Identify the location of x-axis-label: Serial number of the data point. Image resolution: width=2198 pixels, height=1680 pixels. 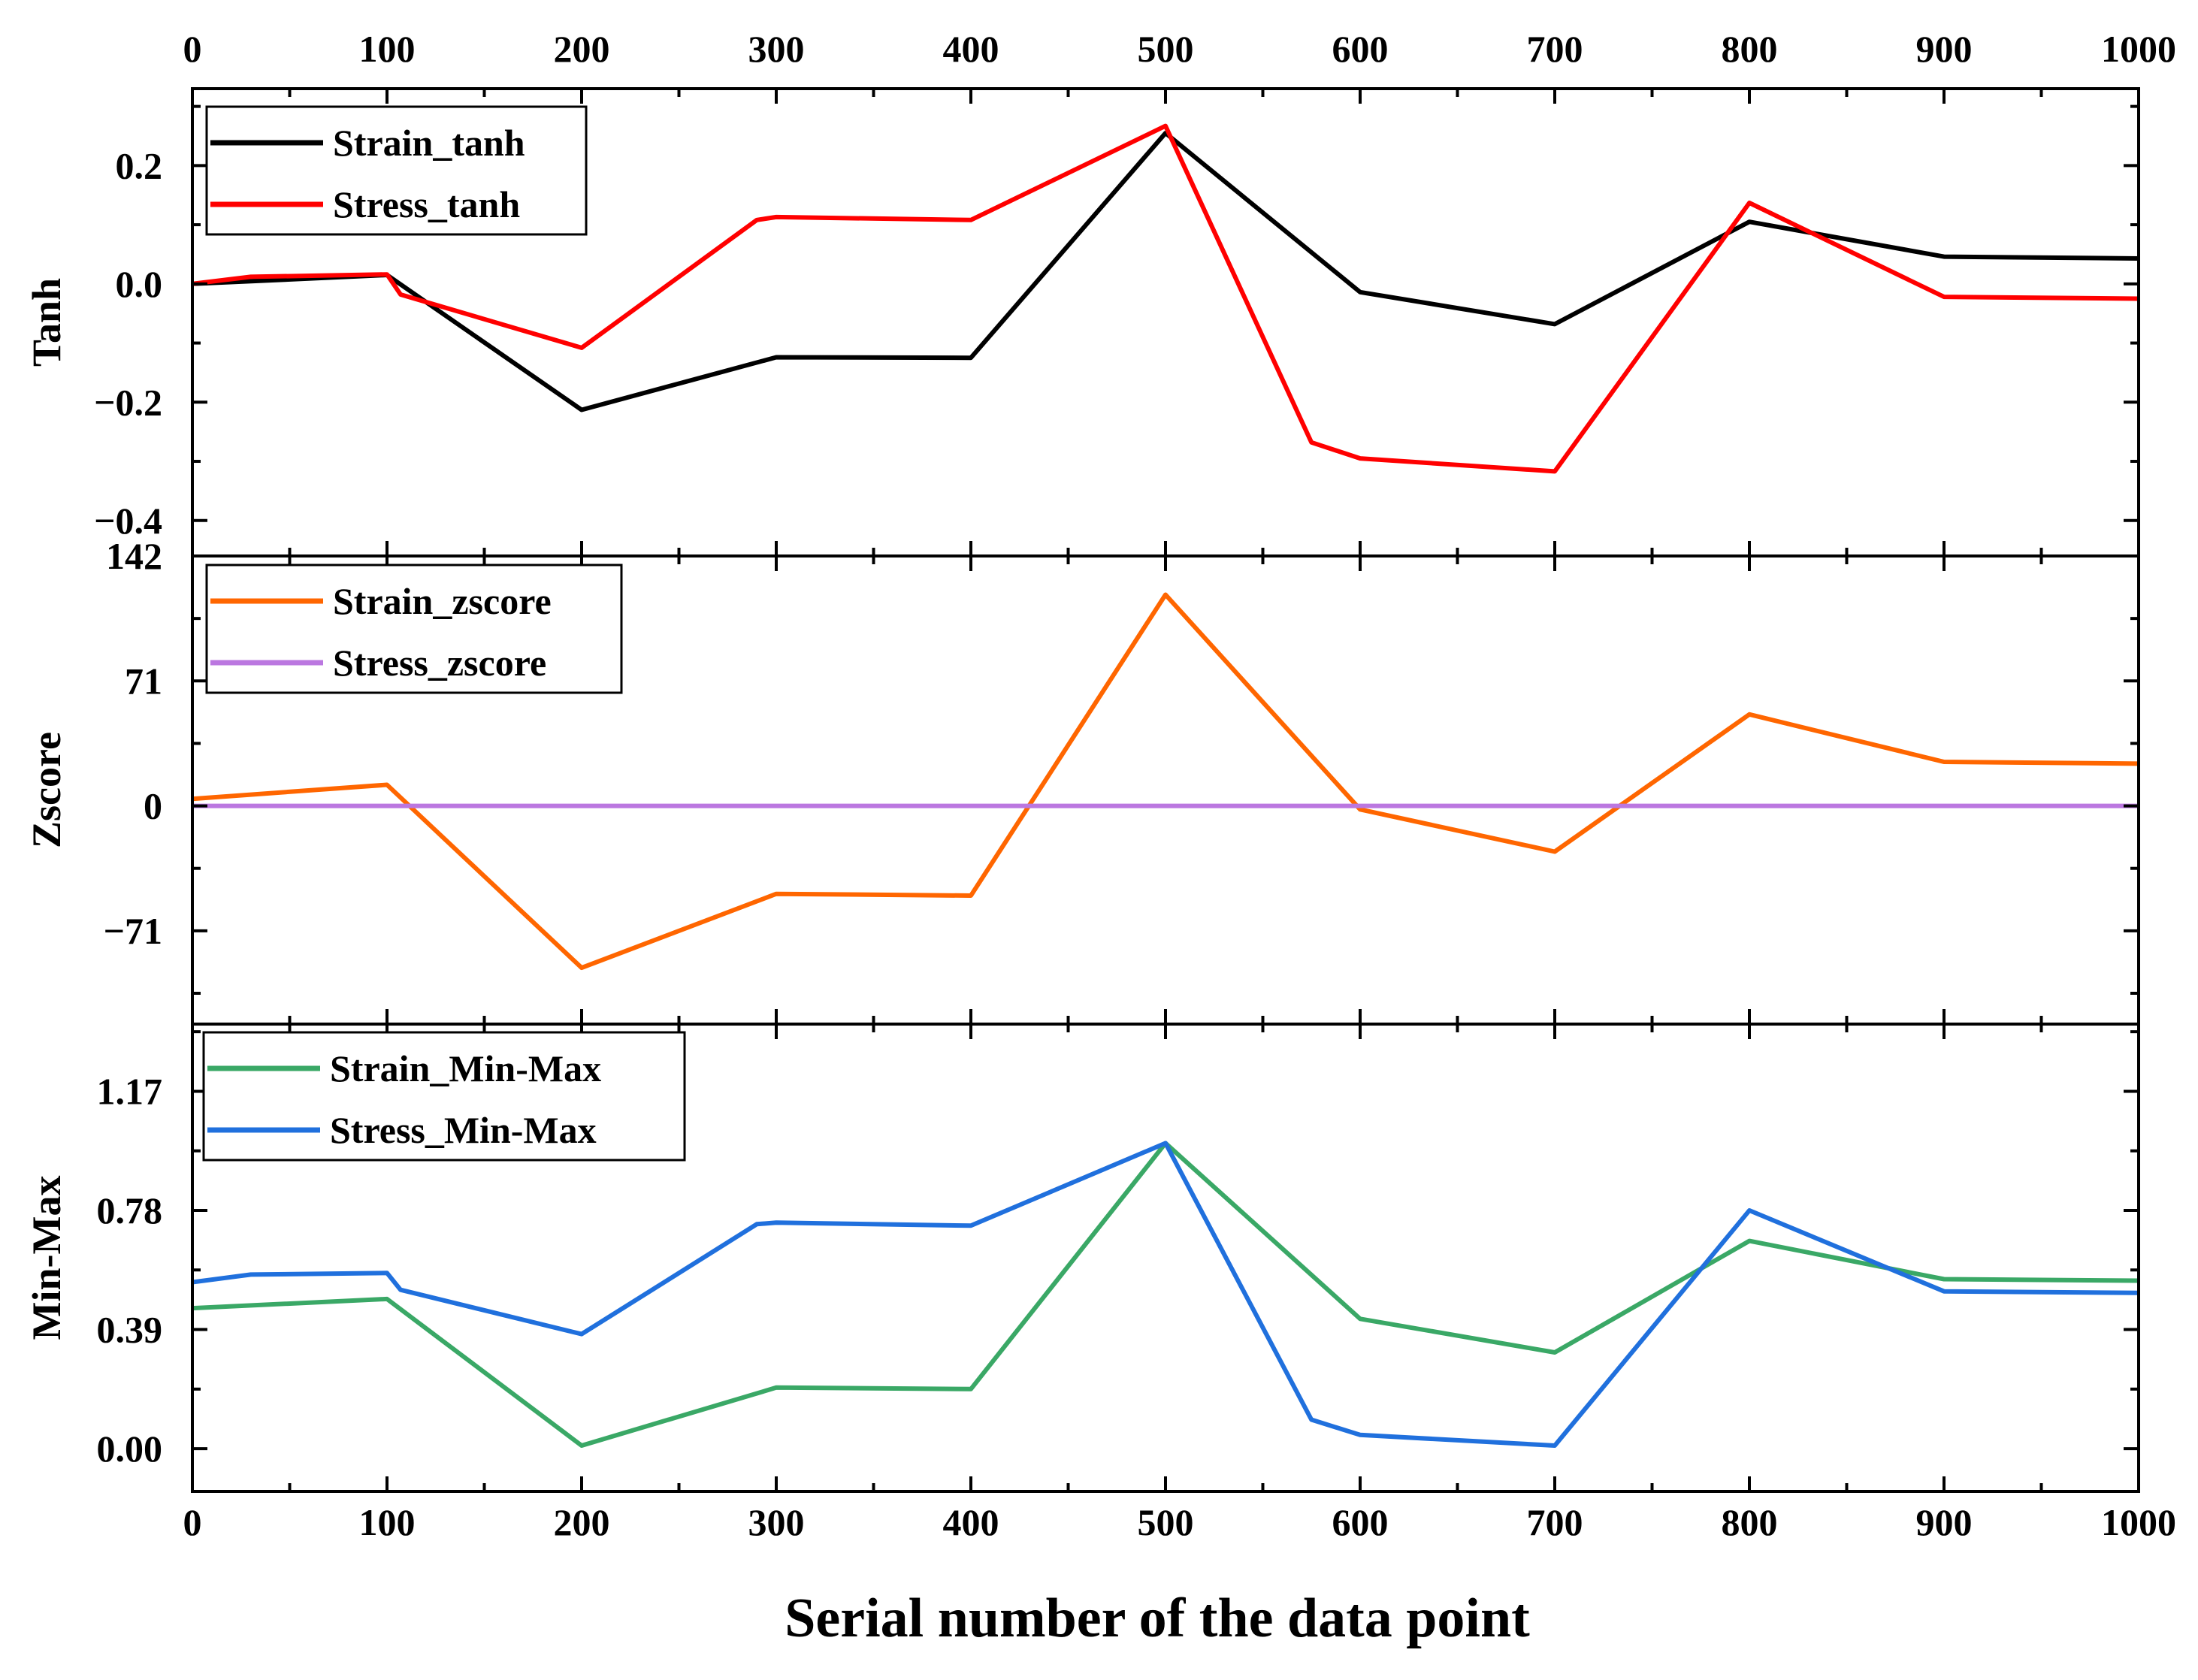
(1158, 1618).